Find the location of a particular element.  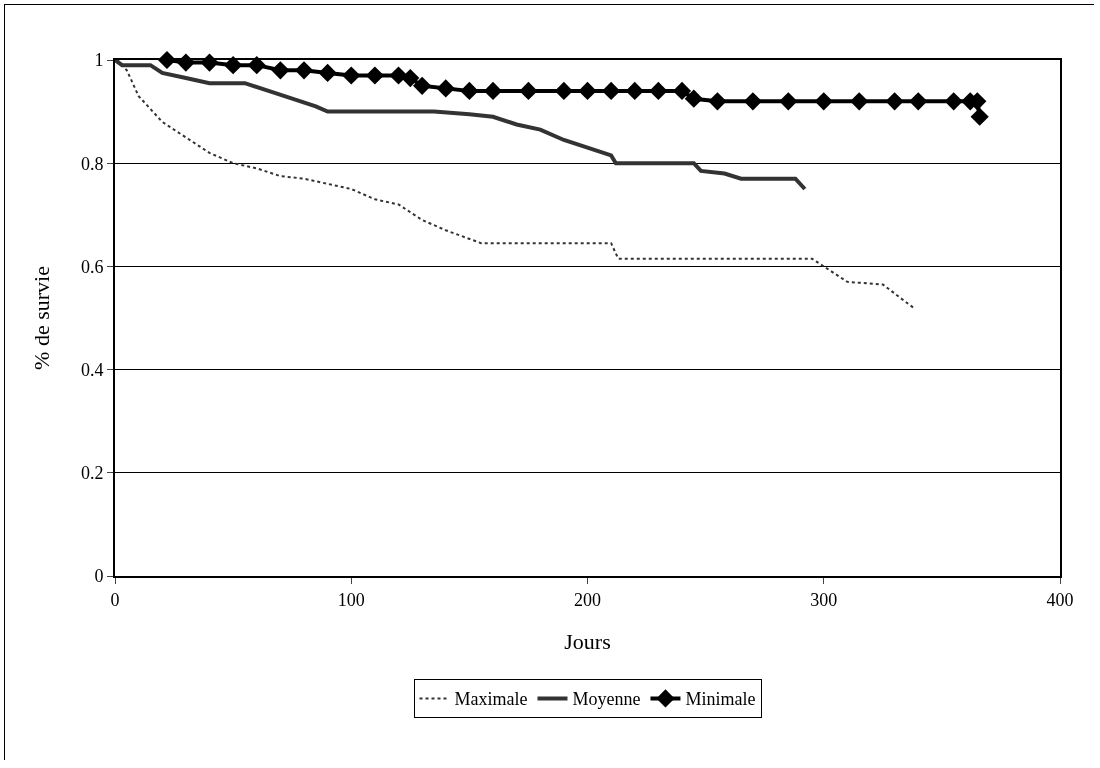

legend-label: Minimale is located at coordinates (720, 699).